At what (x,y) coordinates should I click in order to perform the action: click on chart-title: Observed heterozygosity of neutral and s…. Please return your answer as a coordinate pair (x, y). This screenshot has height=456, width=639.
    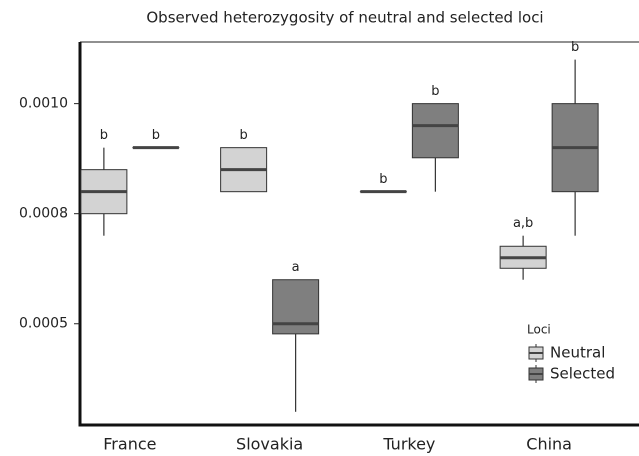
    Looking at the image, I should click on (344, 18).